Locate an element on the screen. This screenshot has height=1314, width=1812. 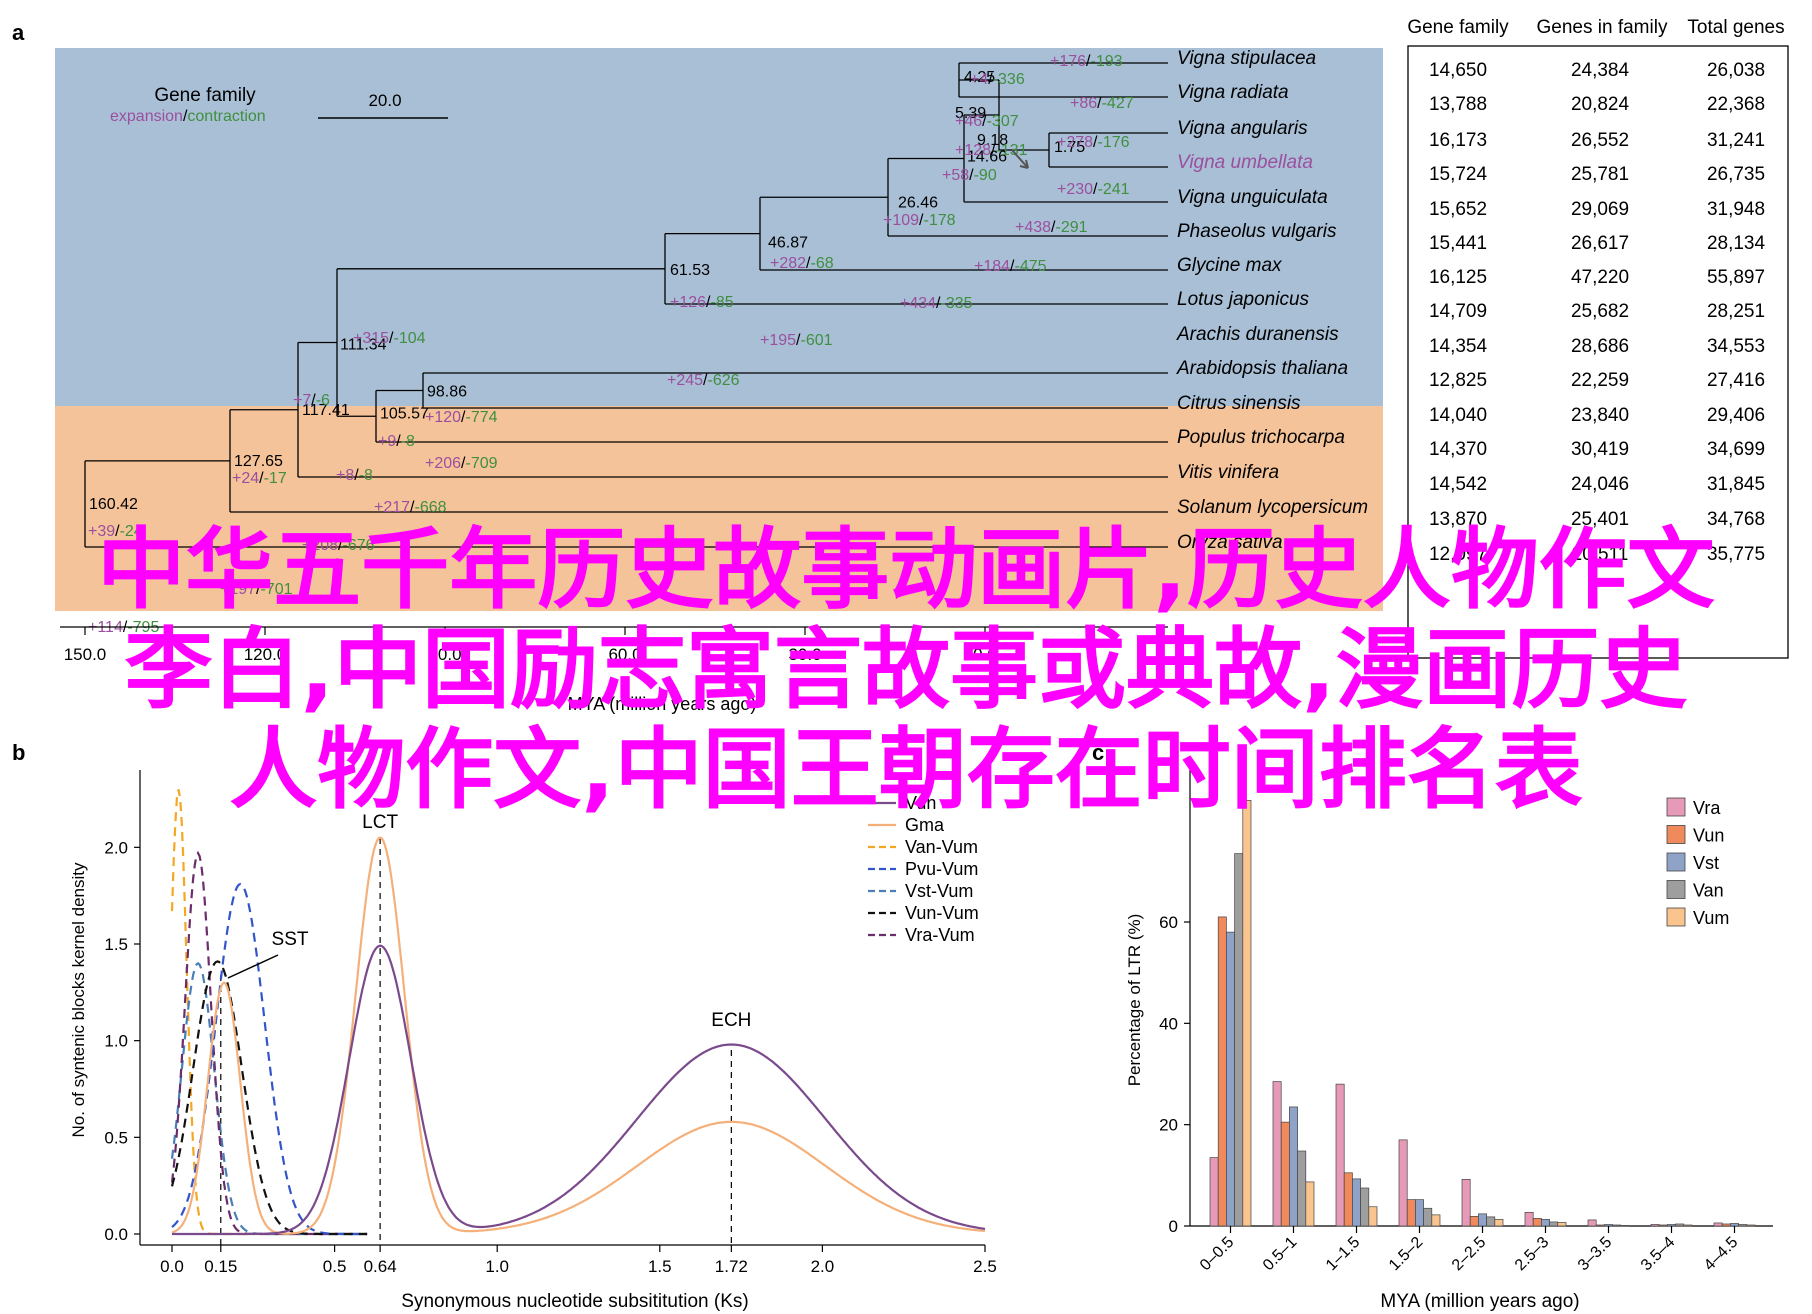
contraction-count: -176 is located at coordinates (1114, 142).